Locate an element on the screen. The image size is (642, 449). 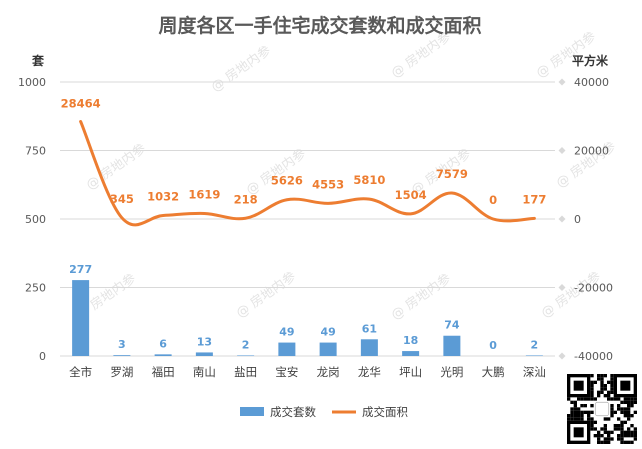
bar-福田 is located at coordinates (163, 355).